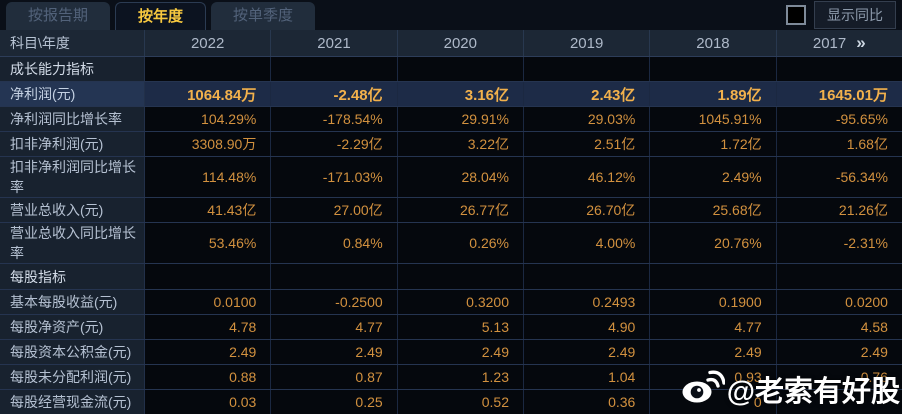  What do you see at coordinates (460, 210) in the screenshot?
I see `value-cell-2020: 26.77亿` at bounding box center [460, 210].